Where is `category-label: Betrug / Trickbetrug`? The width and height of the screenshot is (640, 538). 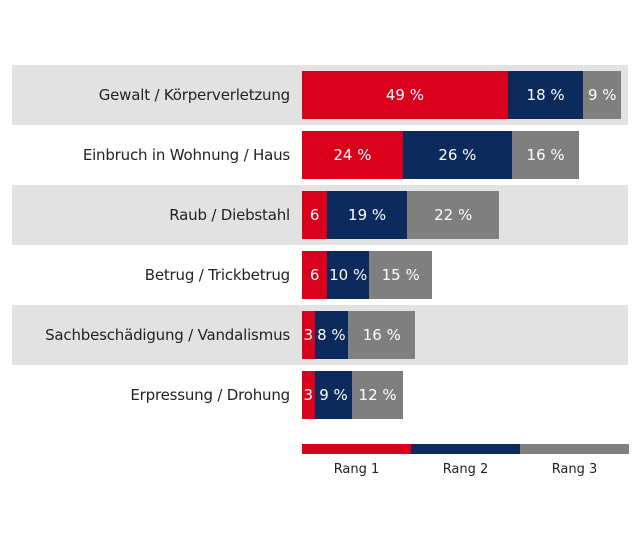
category-label: Betrug / Trickbetrug is located at coordinates (217, 275).